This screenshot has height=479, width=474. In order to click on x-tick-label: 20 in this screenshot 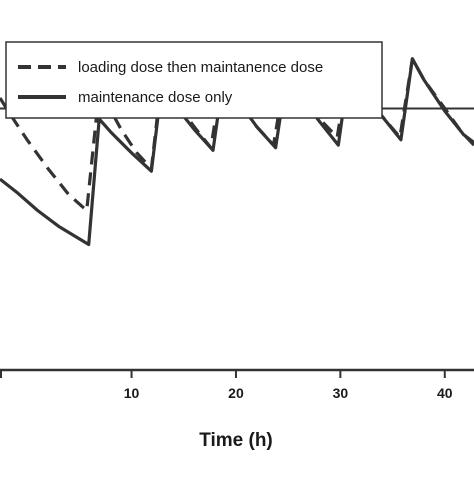, I will do `click(236, 393)`.